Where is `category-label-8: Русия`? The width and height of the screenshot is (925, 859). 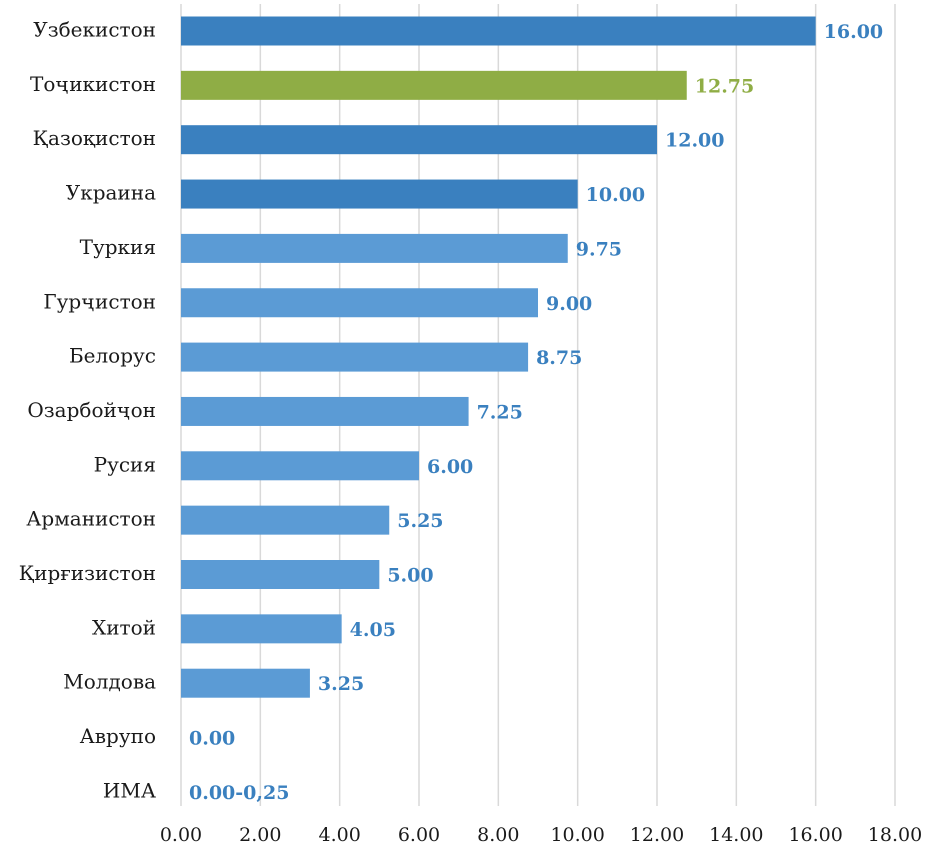
category-label-8: Русия is located at coordinates (125, 464).